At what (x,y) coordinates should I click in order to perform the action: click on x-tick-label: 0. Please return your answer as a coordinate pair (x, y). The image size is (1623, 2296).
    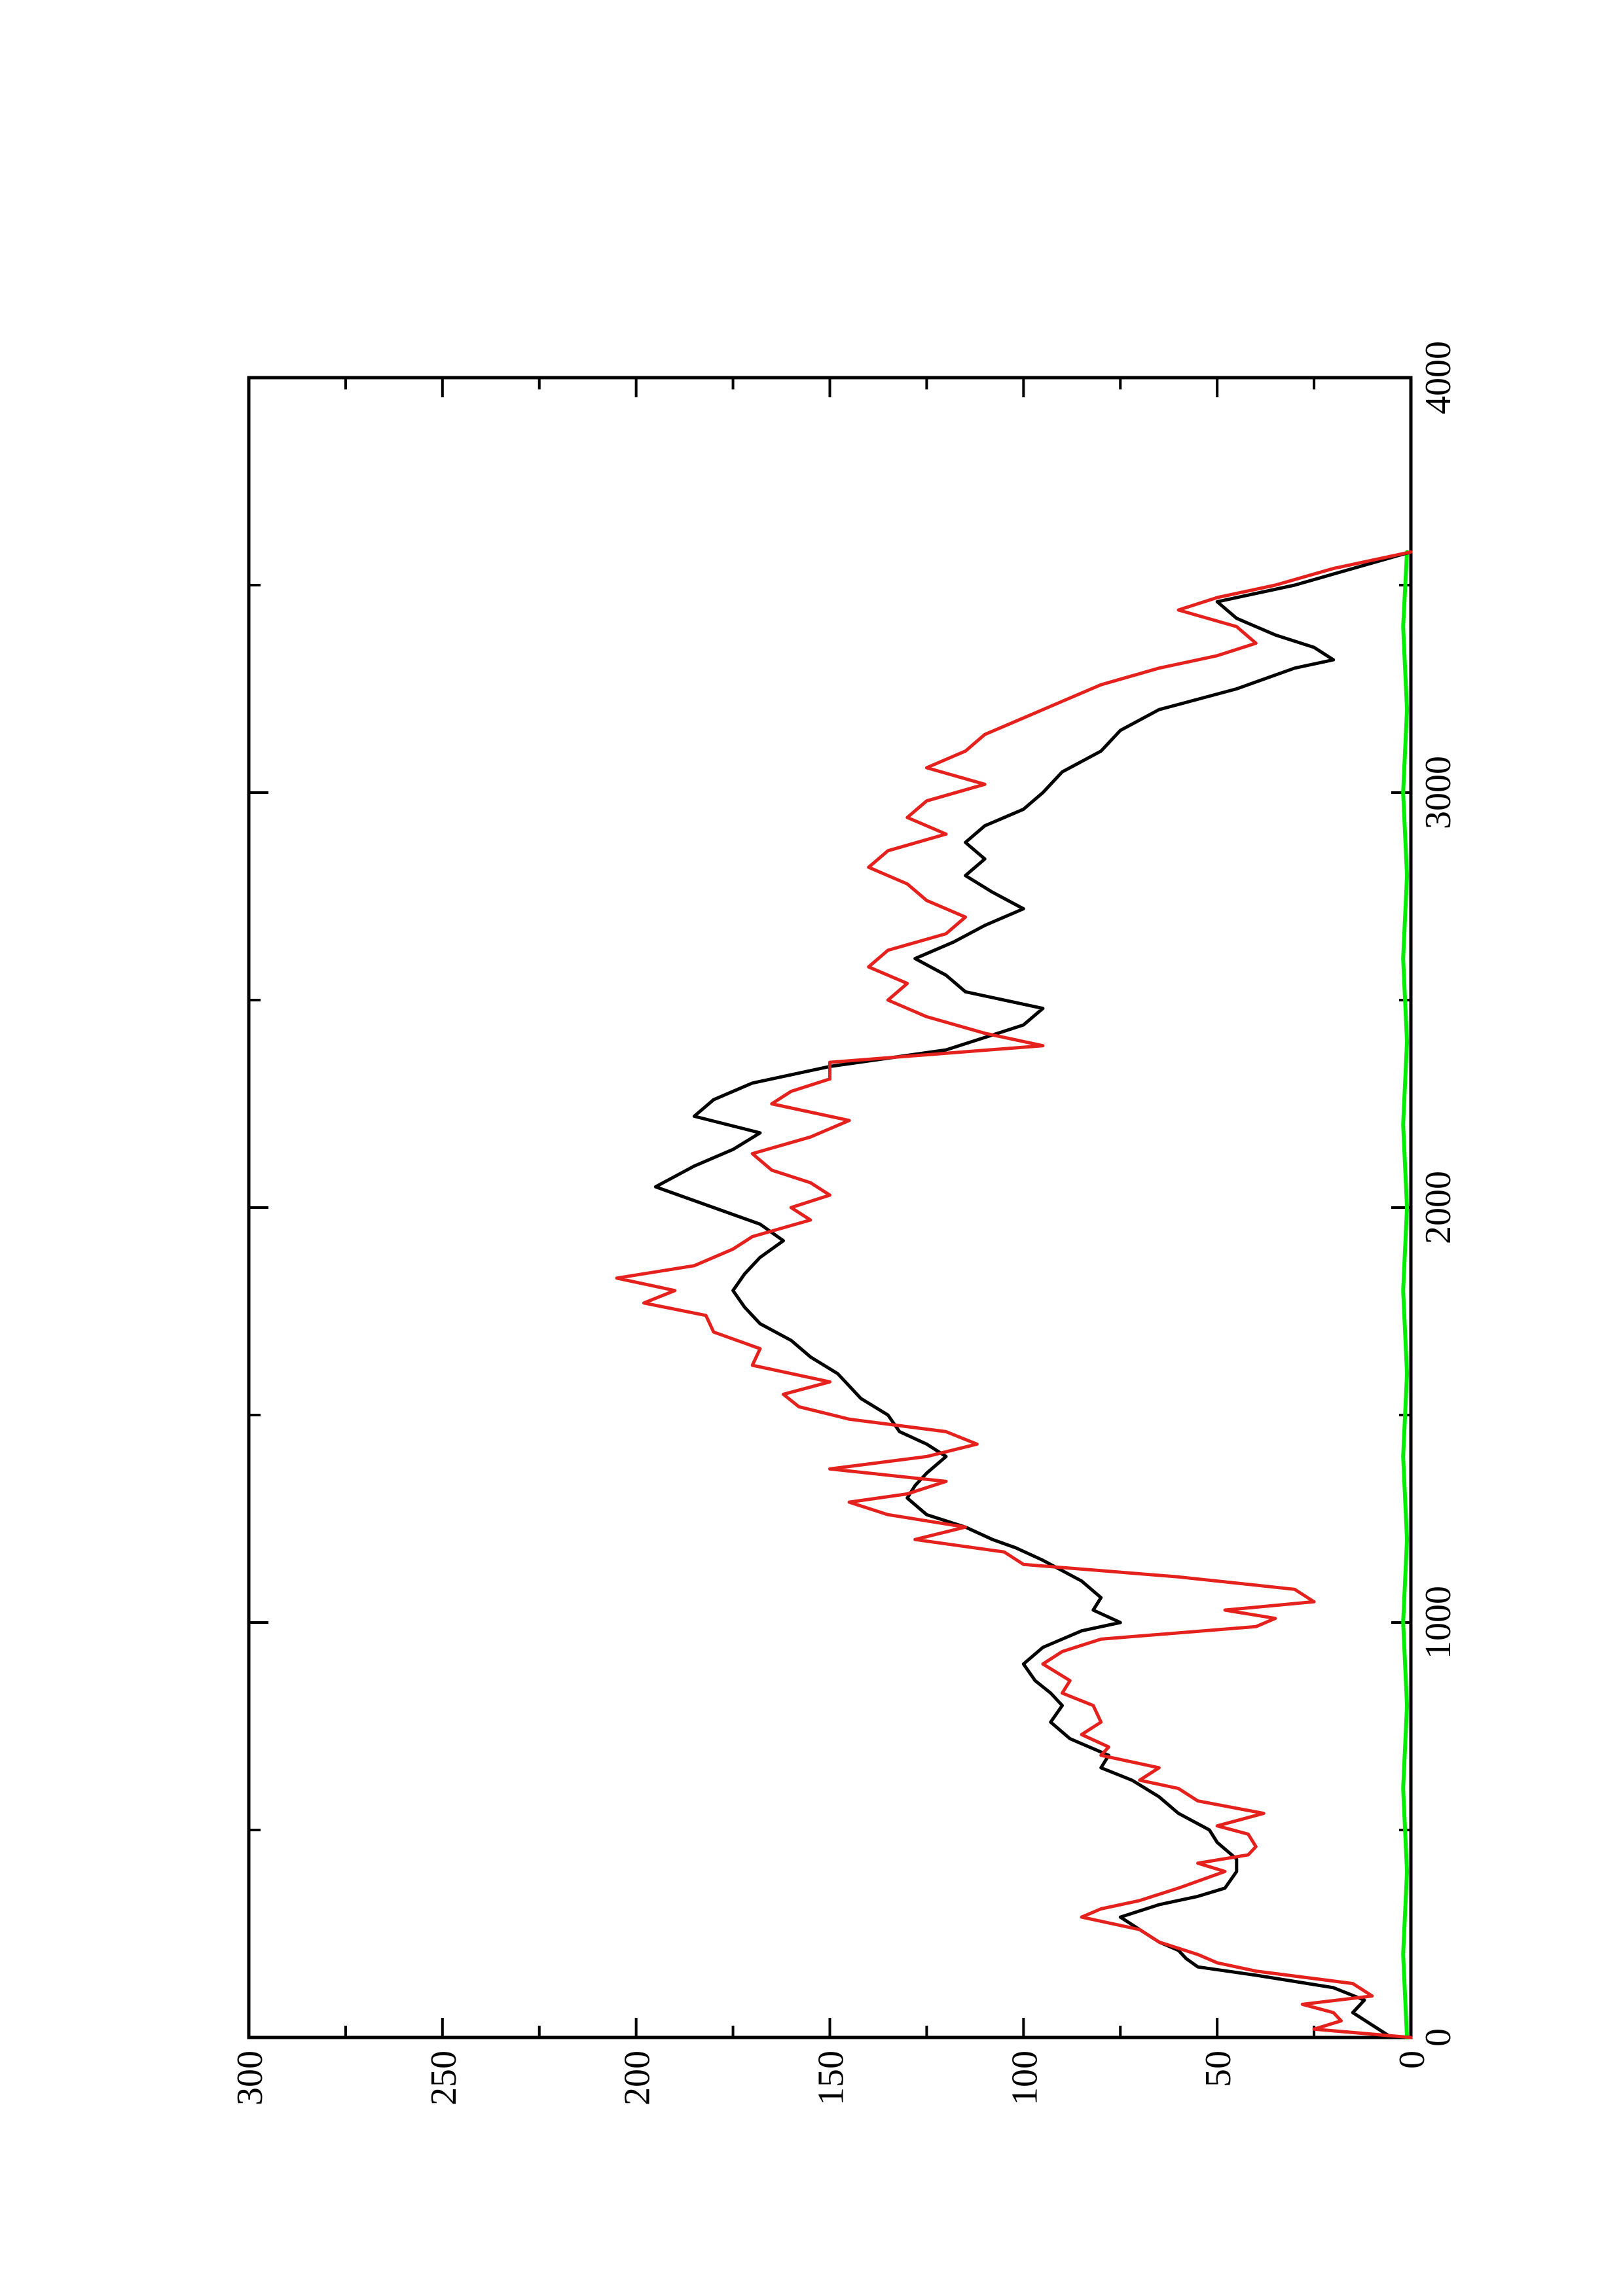
    Looking at the image, I should click on (1438, 2037).